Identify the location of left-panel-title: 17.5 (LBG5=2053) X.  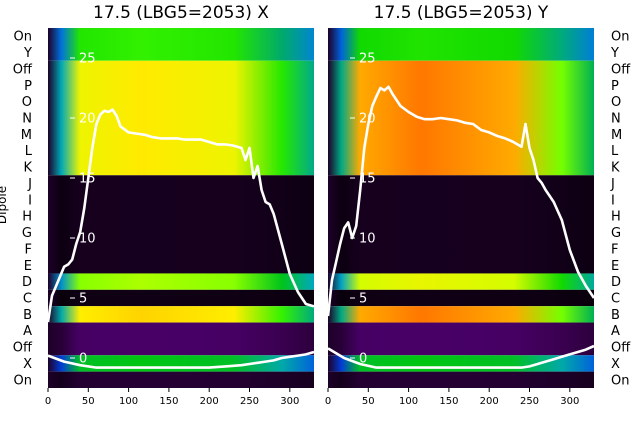
(181, 13).